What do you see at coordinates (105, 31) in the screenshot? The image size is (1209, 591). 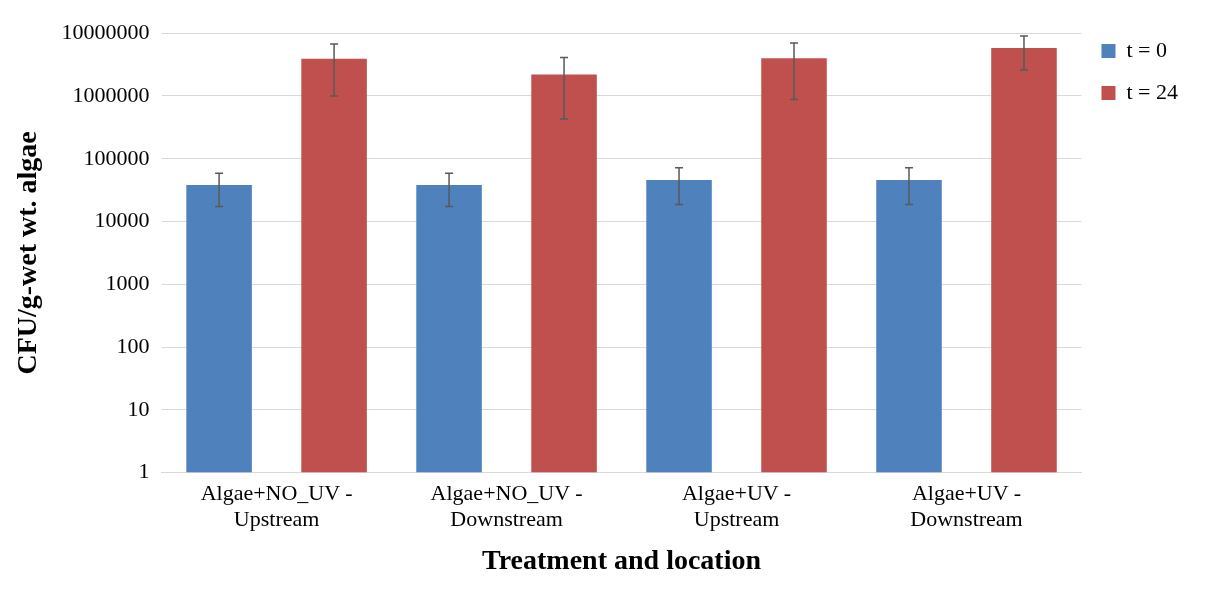 I see `y-tick-label: 10000000` at bounding box center [105, 31].